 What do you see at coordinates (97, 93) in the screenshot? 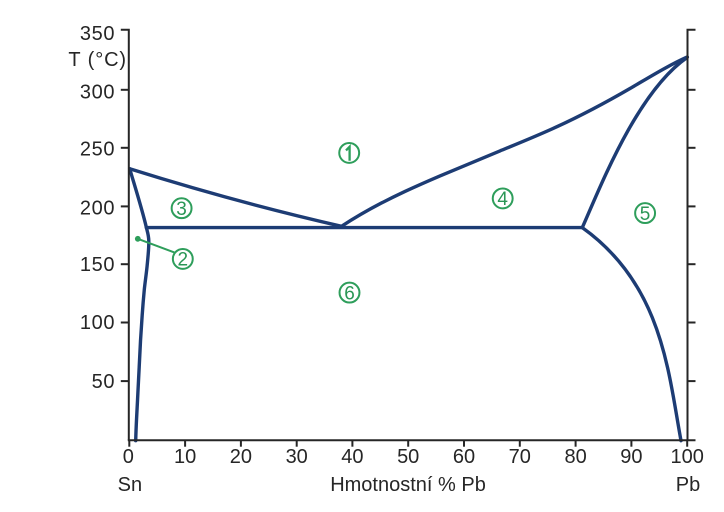
I see `svg-text: 300` at bounding box center [97, 93].